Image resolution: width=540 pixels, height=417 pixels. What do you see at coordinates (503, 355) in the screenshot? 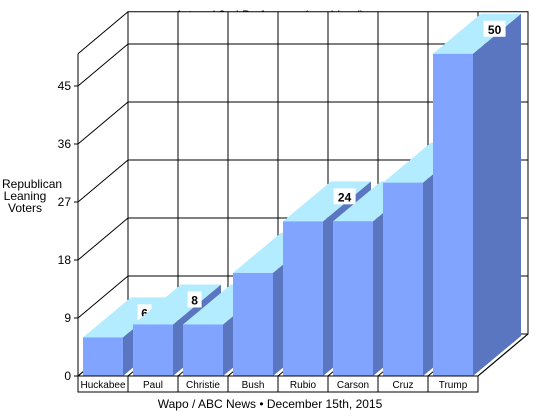
I see `floor-right-edge` at bounding box center [503, 355].